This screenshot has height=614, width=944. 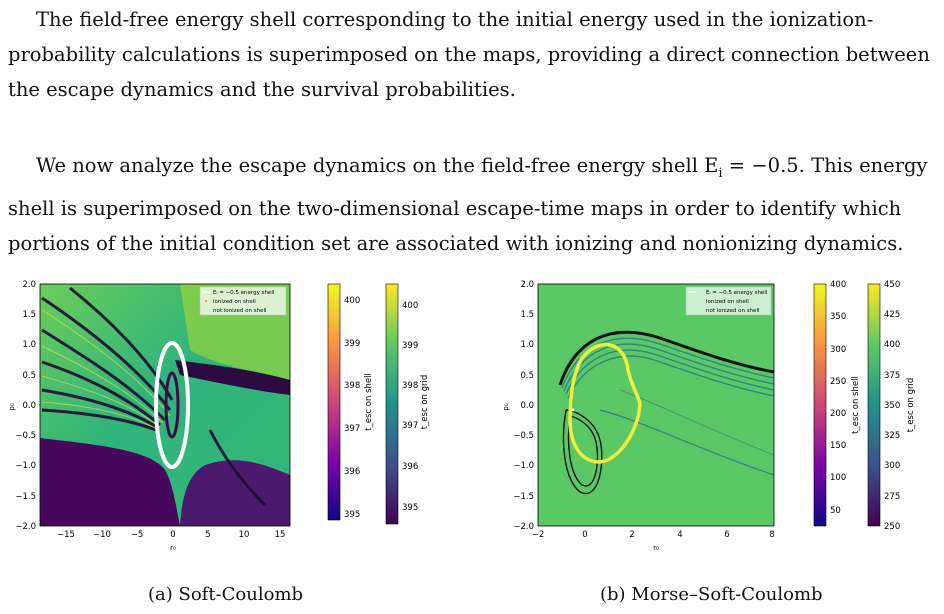 I want to click on a-xtick: 10, so click(x=244, y=535).